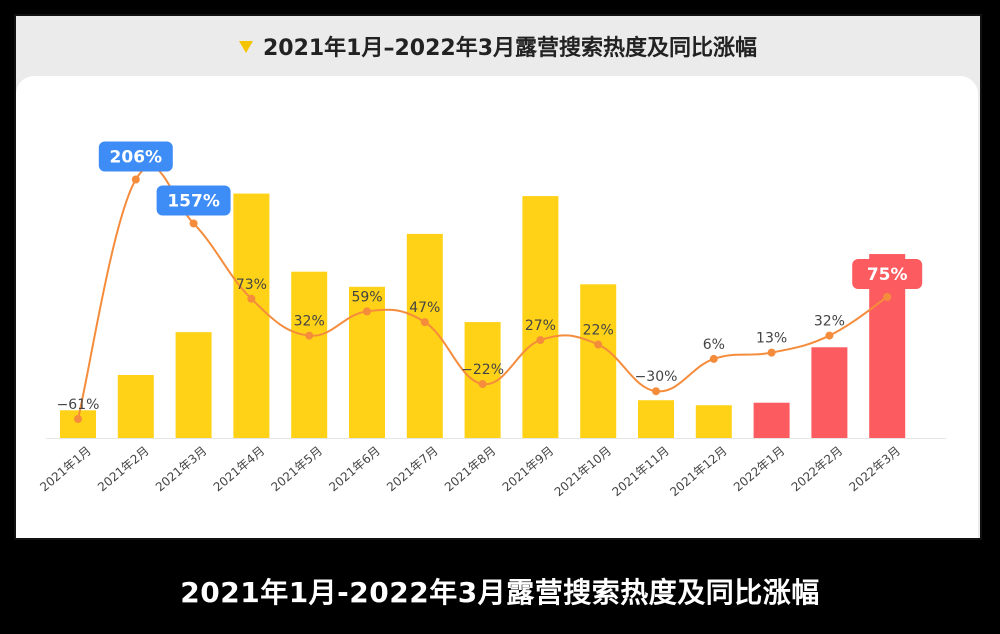 The image size is (1000, 634). Describe the element at coordinates (239, 469) in the screenshot. I see `x-tick-label-4: 2021年4月` at that location.